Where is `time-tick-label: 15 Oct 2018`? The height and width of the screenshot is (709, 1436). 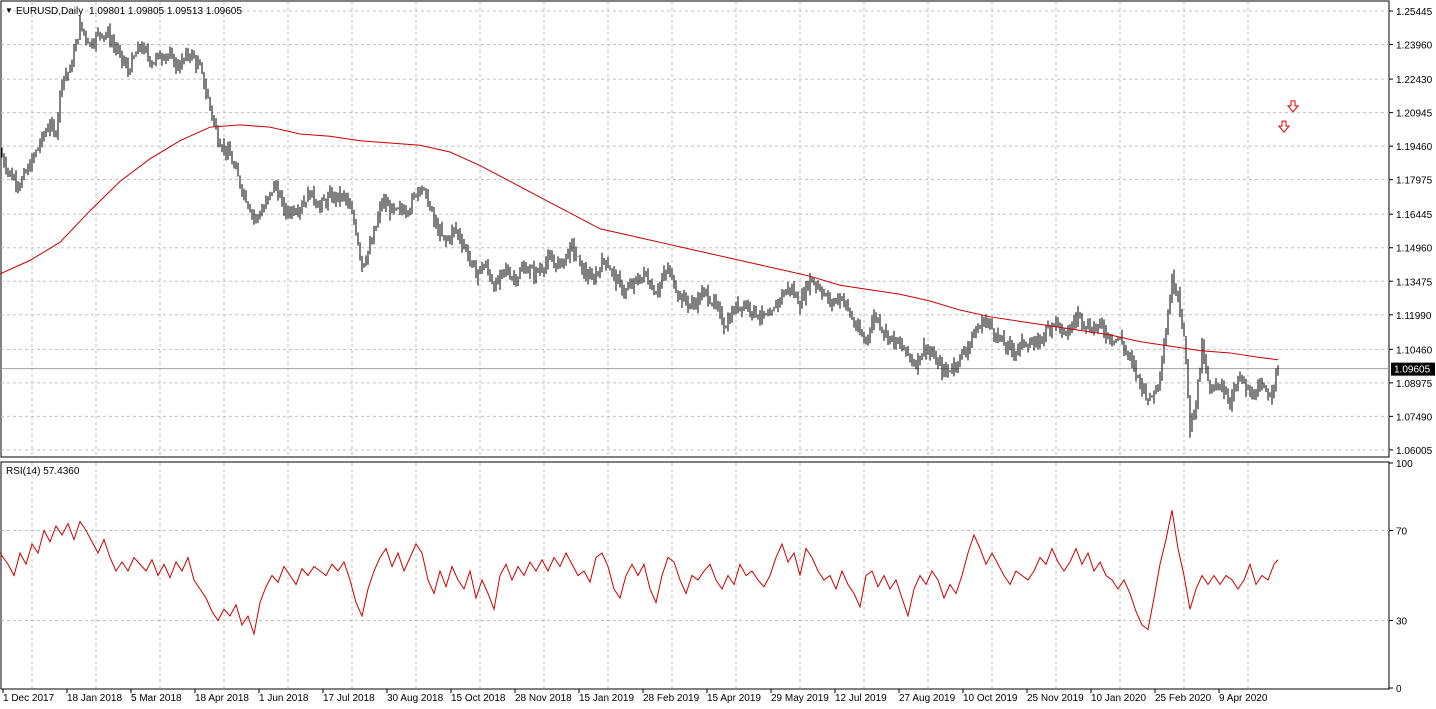 time-tick-label: 15 Oct 2018 is located at coordinates (478, 698).